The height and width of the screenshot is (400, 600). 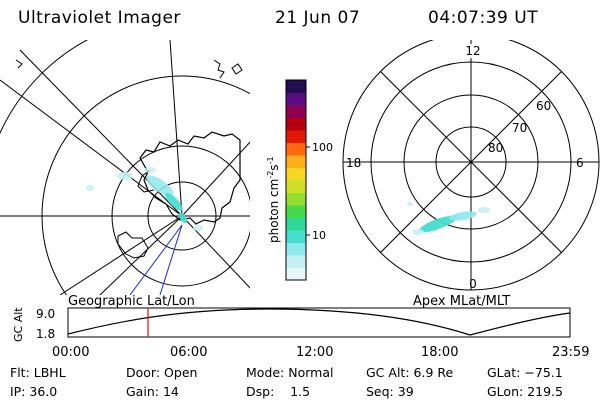 I want to click on glon-field: GLon: 219.5, so click(x=525, y=391).